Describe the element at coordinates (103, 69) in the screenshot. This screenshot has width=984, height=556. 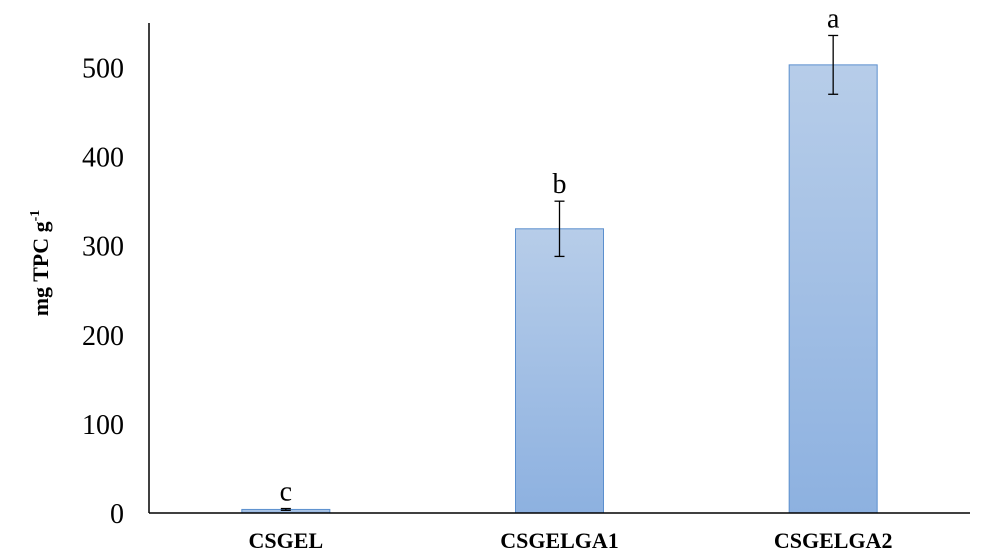
I see `y-tick-label: 500` at that location.